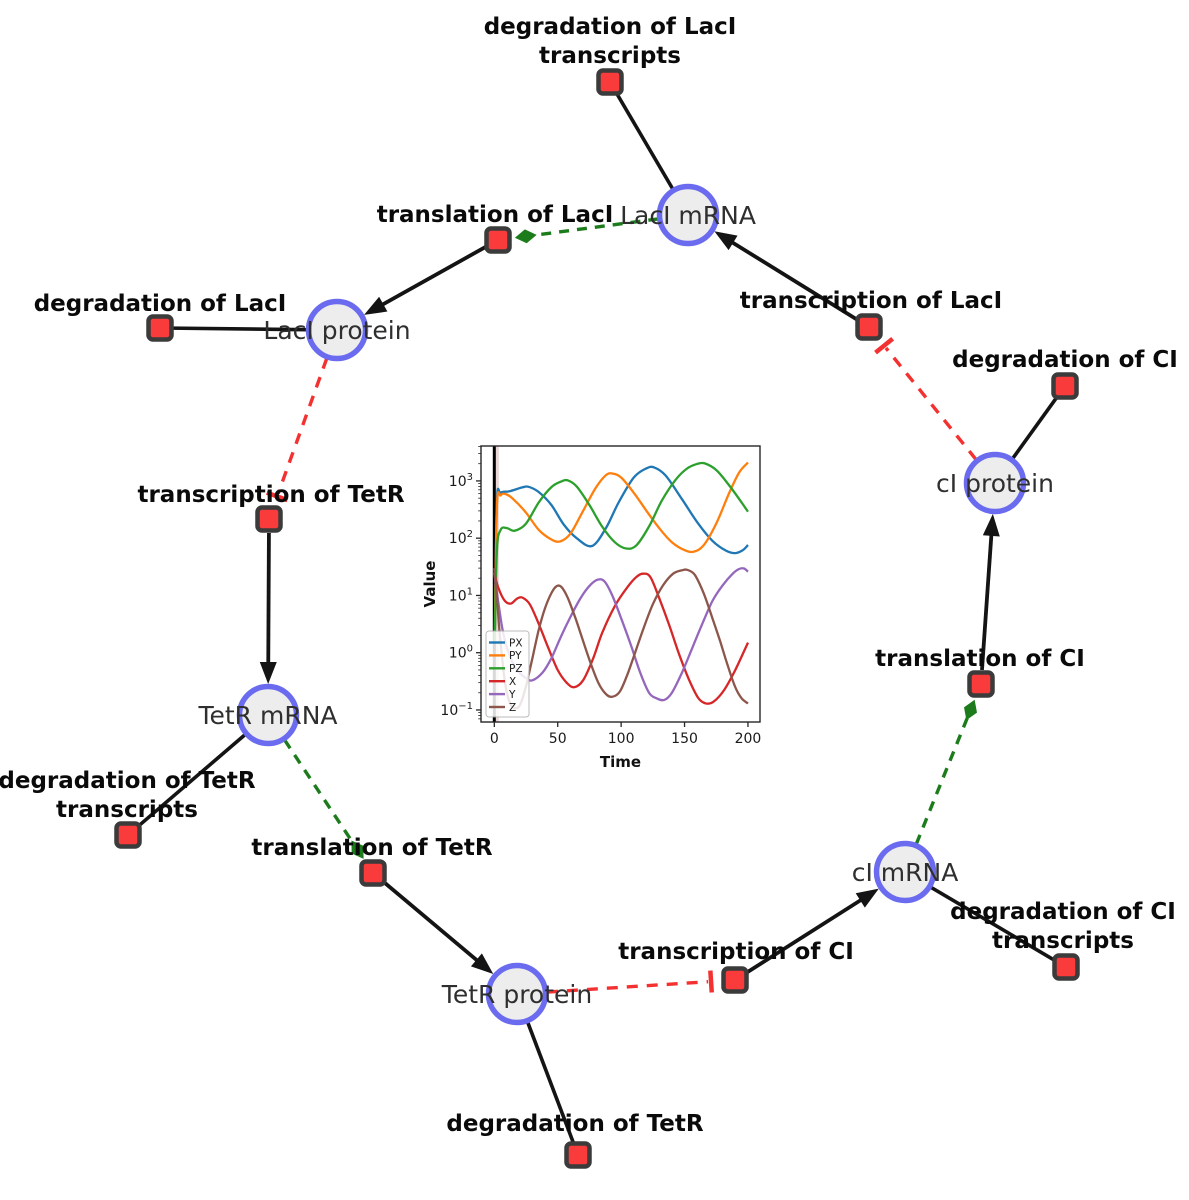 This screenshot has height=1200, width=1189. What do you see at coordinates (160, 328) in the screenshot?
I see `reaction-node-deg-laci` at bounding box center [160, 328].